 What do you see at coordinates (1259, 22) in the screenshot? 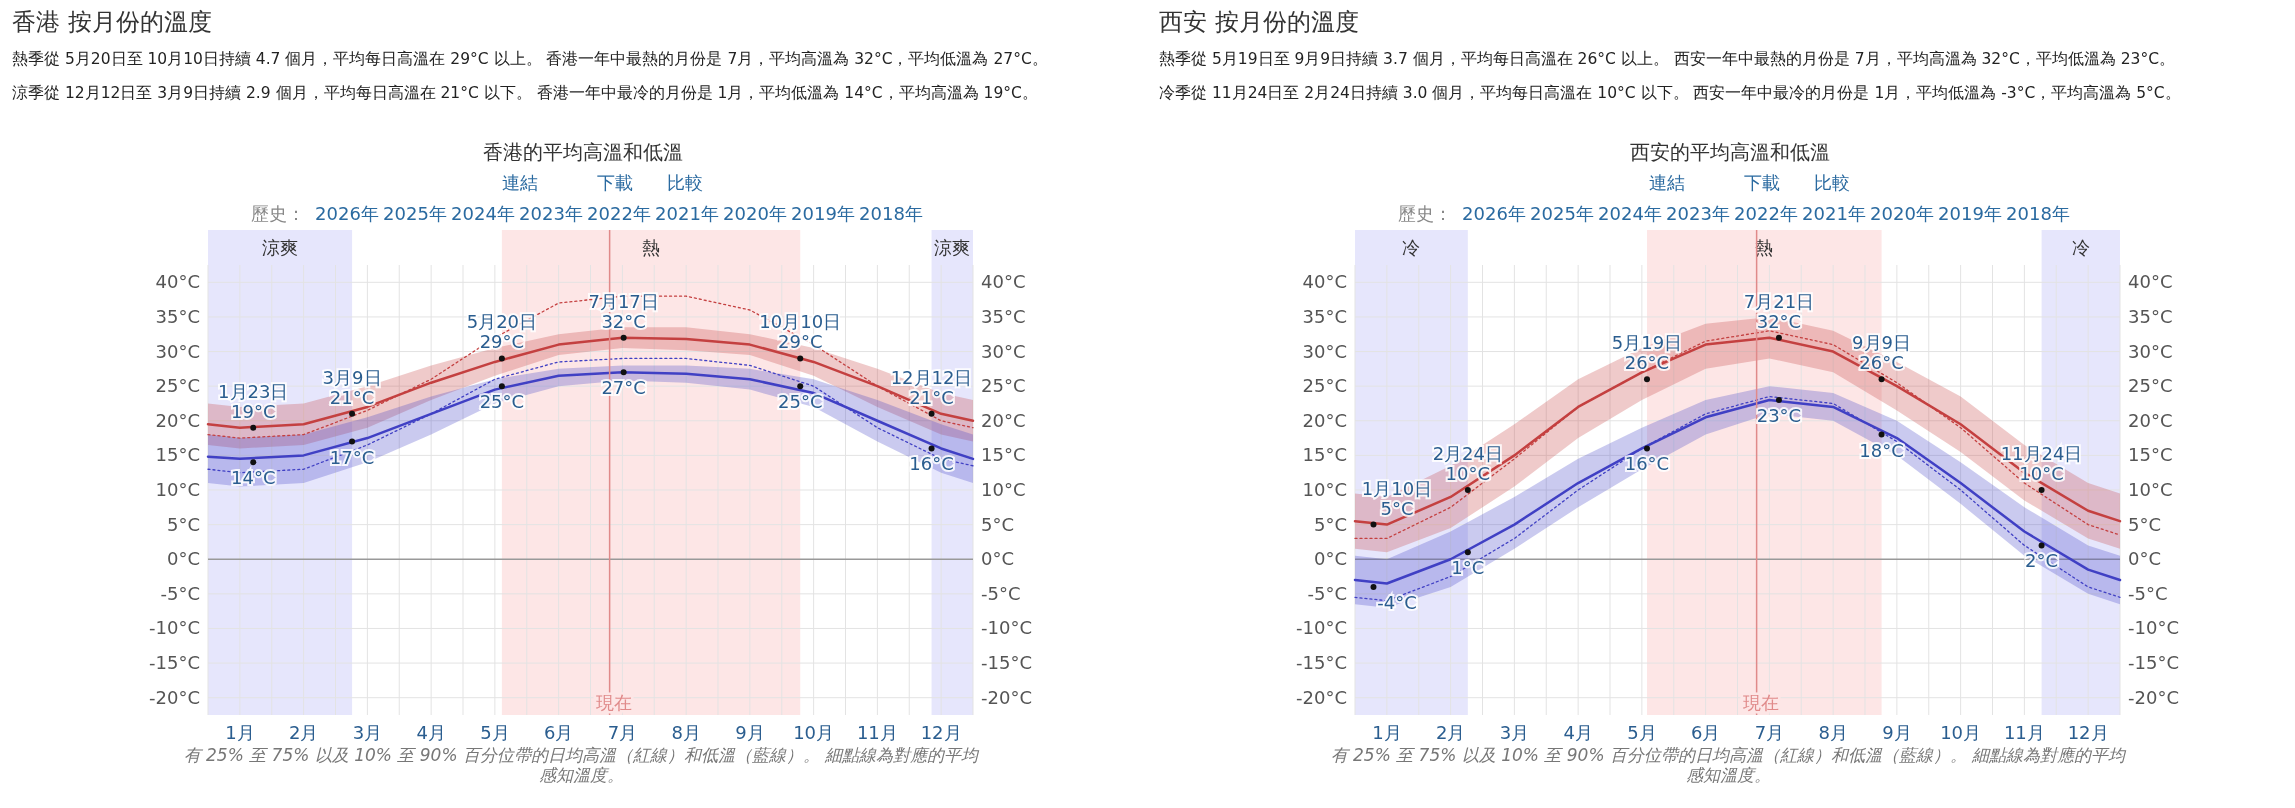
I see `text: 西安 按月份的溫度` at bounding box center [1259, 22].